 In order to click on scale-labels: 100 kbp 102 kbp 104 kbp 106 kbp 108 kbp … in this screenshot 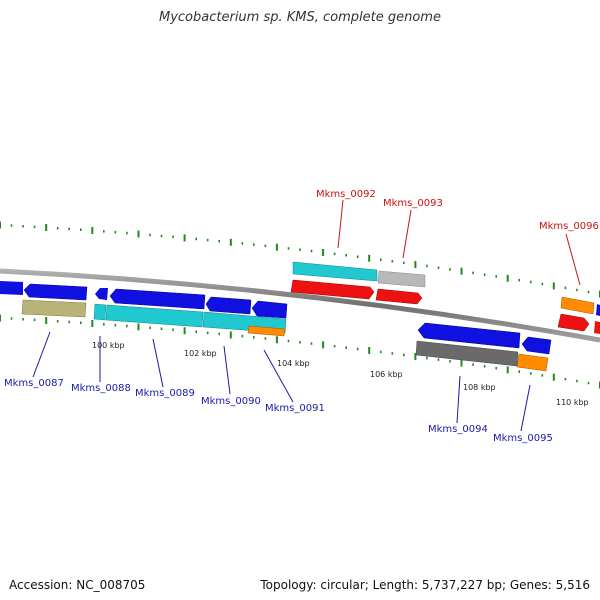, I will do `click(340, 374)`.